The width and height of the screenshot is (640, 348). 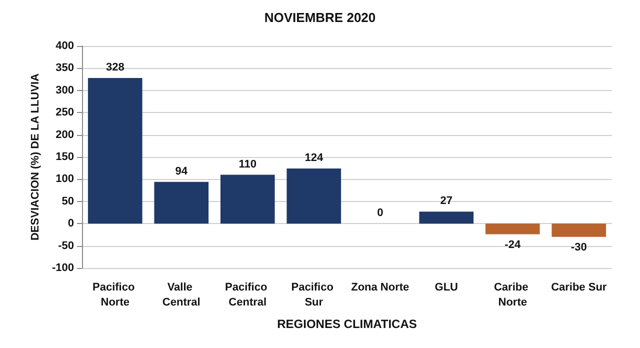 What do you see at coordinates (313, 295) in the screenshot?
I see `x-tick-label: Pacifico Sur` at bounding box center [313, 295].